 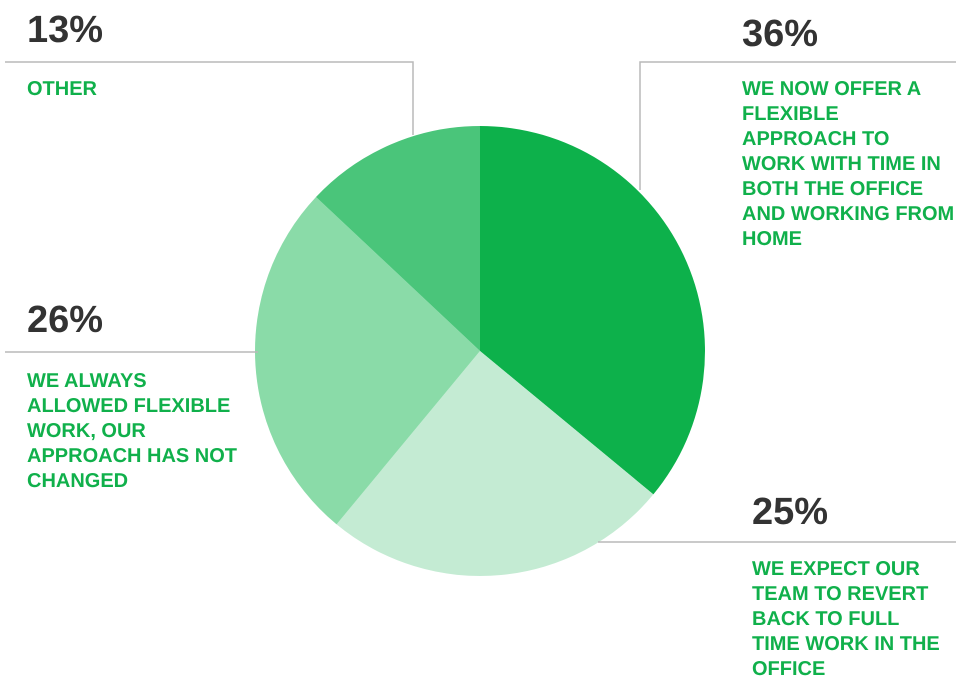 I want to click on data-label: 36%, so click(x=780, y=34).